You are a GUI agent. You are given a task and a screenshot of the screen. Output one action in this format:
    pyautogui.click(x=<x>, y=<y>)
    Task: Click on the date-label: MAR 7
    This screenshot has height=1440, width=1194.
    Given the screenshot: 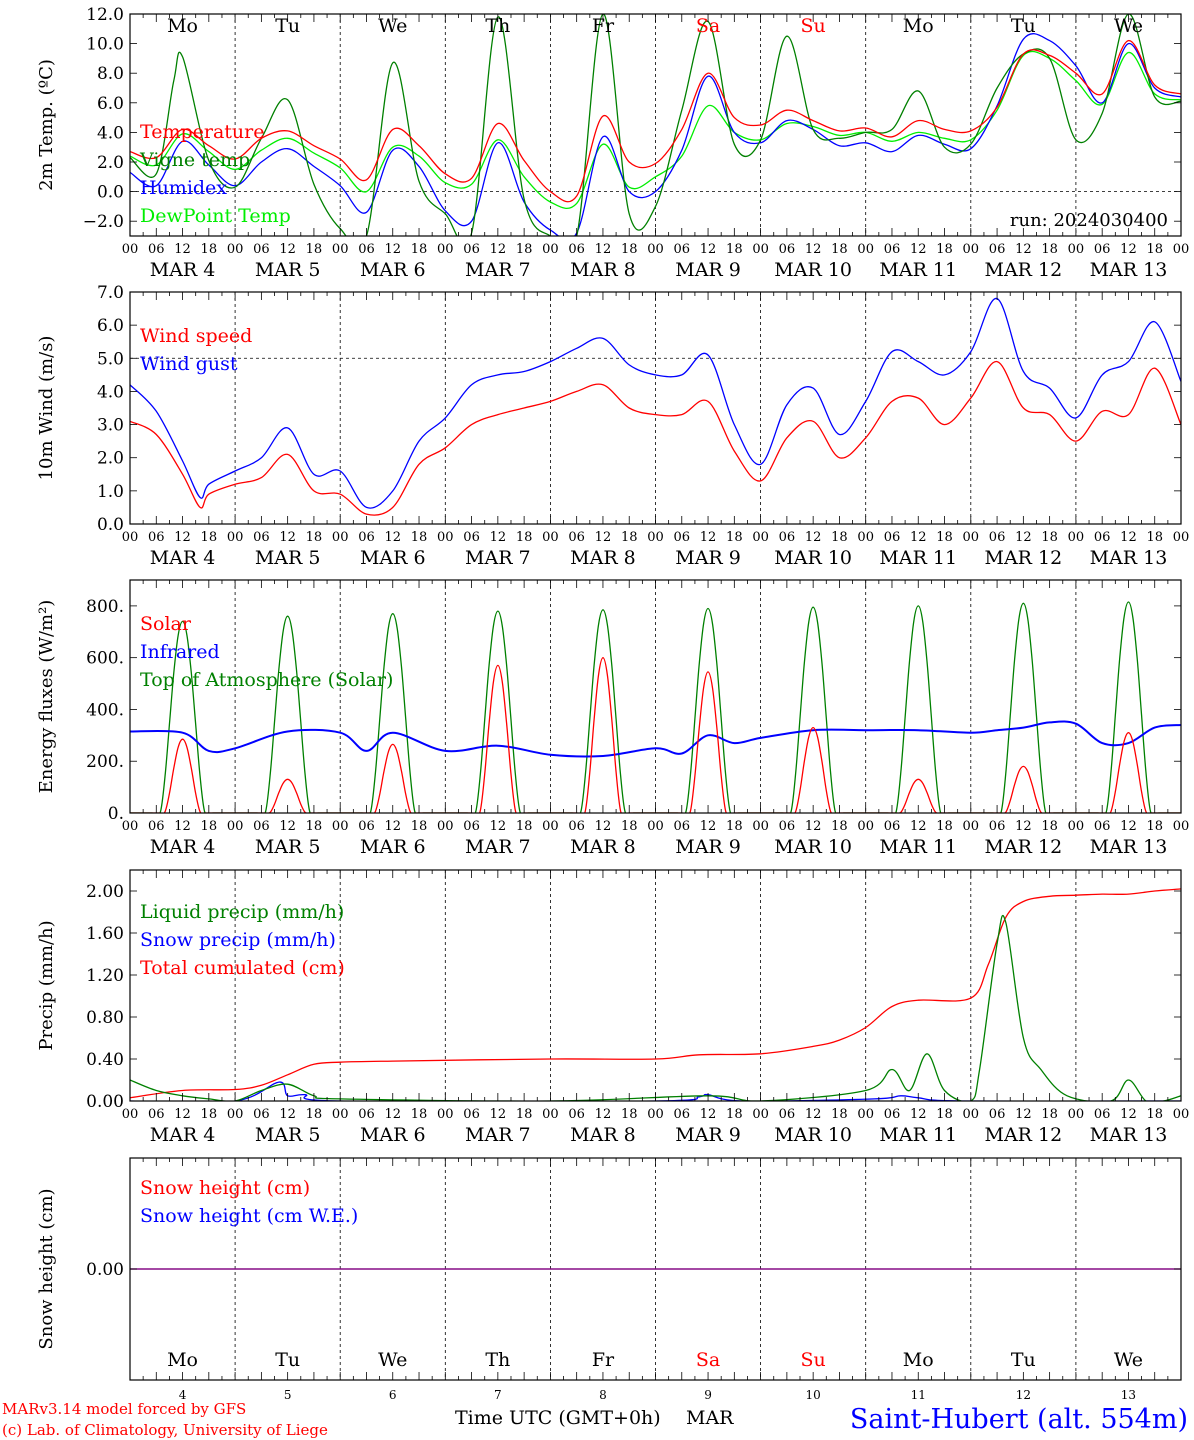 What is the action you would take?
    pyautogui.click(x=498, y=270)
    